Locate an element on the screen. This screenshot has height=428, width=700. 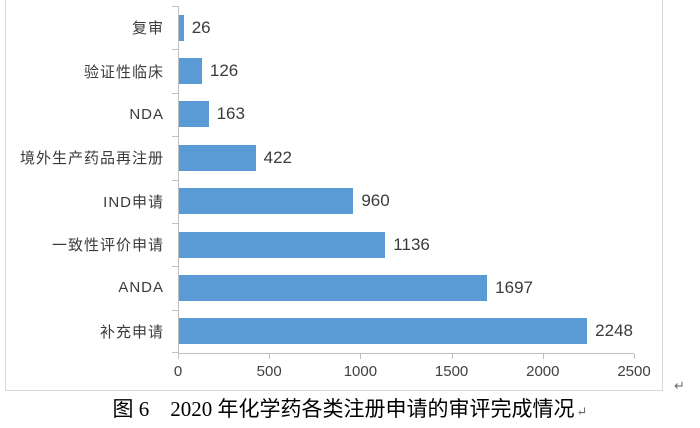
bar-row: 1697 is located at coordinates (402, 287).